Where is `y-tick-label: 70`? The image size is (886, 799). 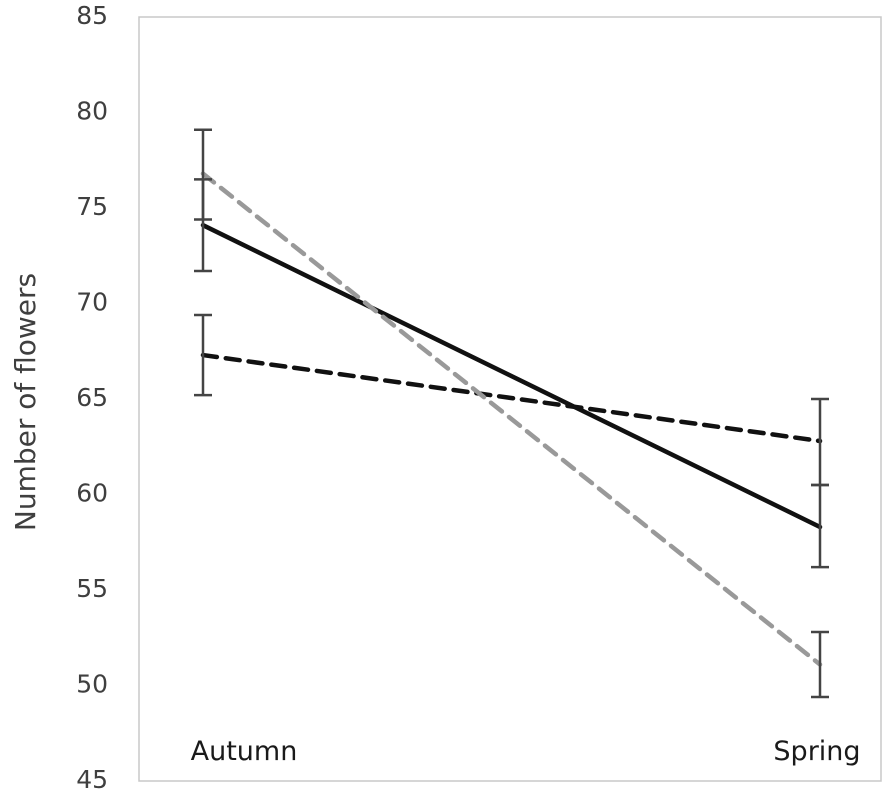
y-tick-label: 70 is located at coordinates (92, 302).